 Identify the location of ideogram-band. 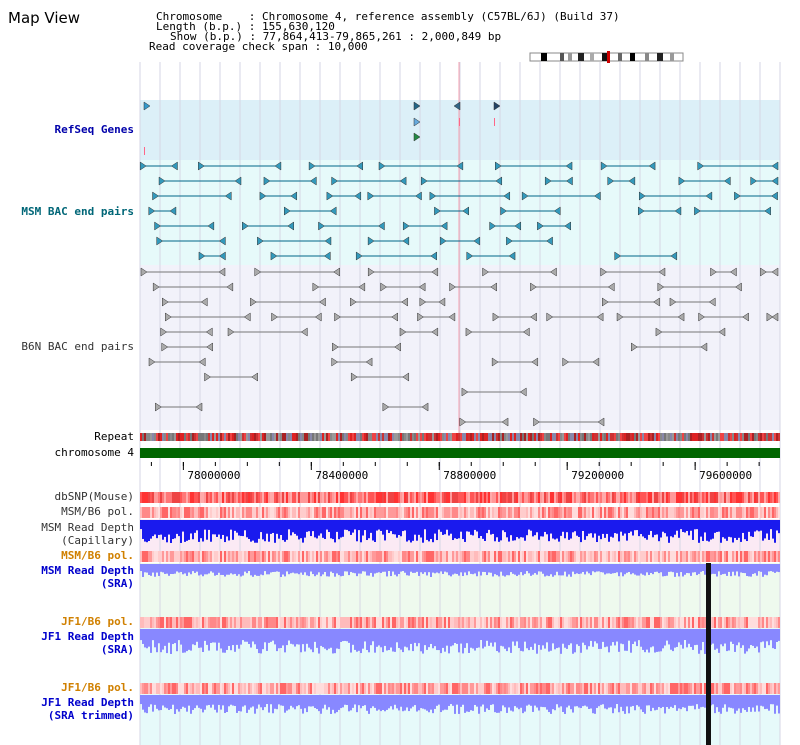
(672, 57).